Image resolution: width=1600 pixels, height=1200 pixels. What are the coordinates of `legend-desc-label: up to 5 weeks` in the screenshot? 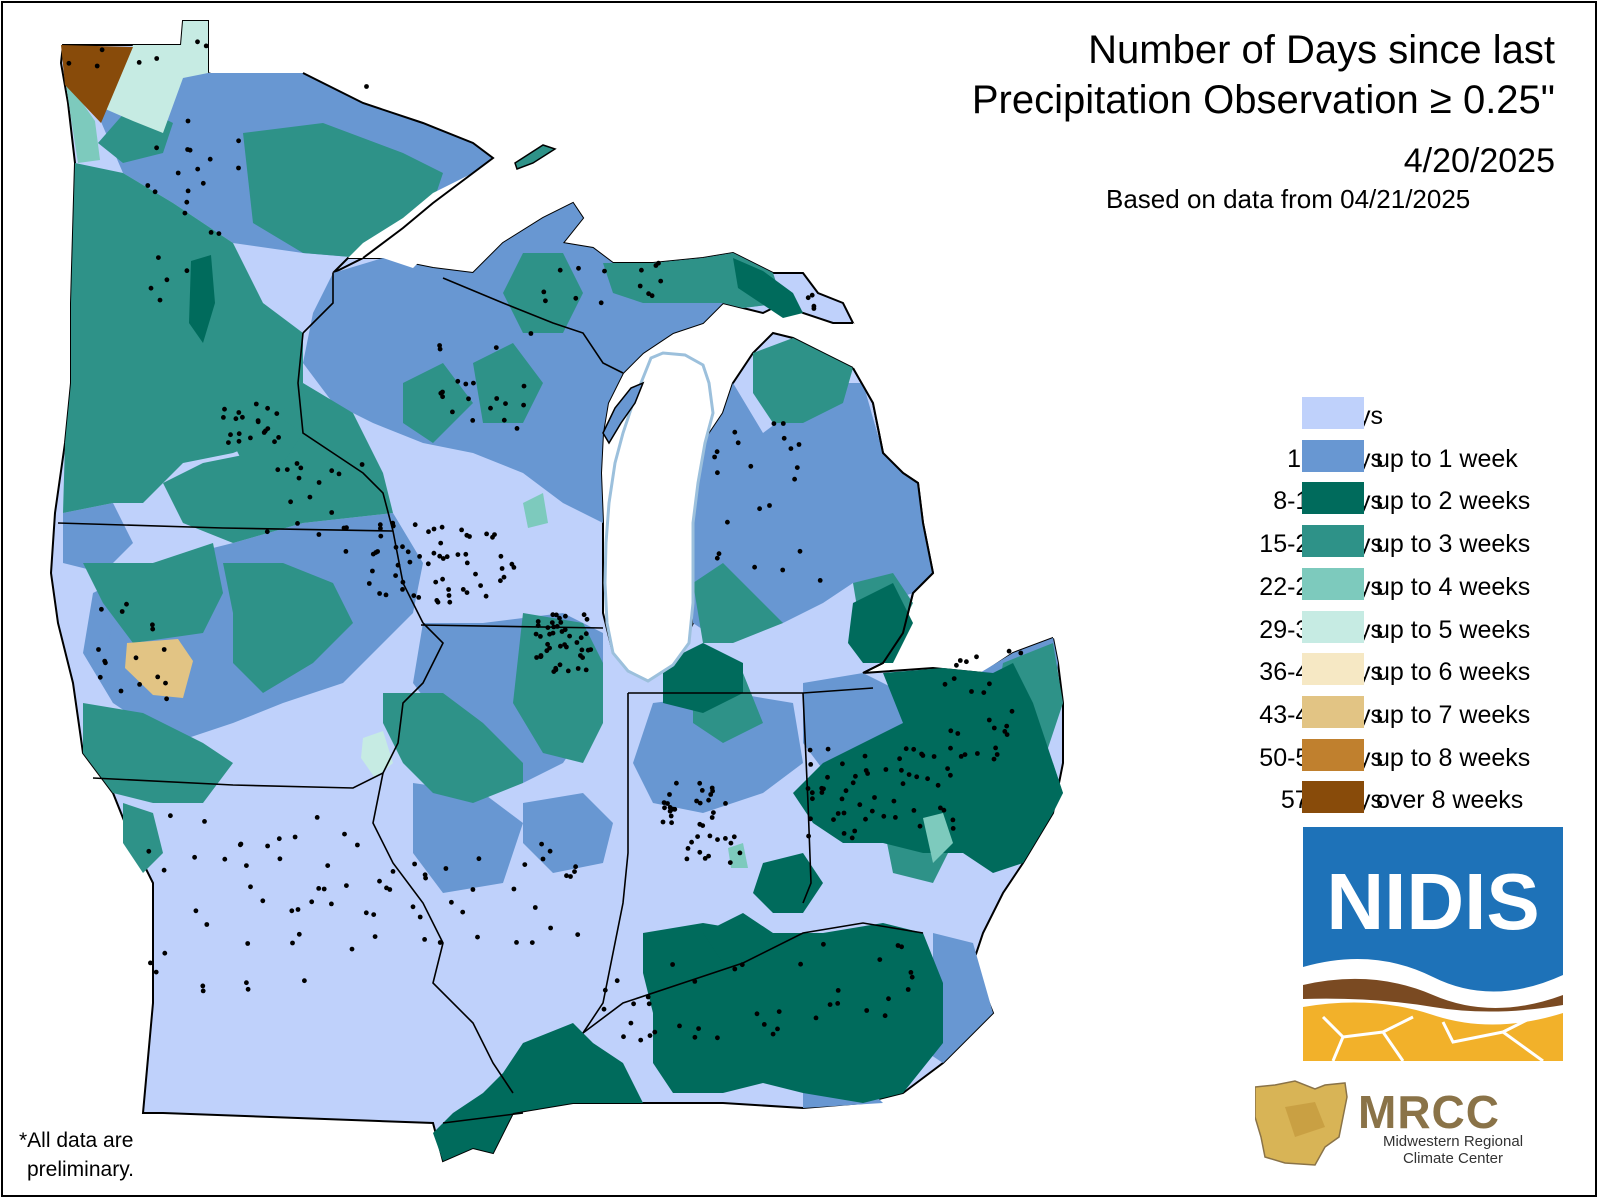 It's located at (1453, 629).